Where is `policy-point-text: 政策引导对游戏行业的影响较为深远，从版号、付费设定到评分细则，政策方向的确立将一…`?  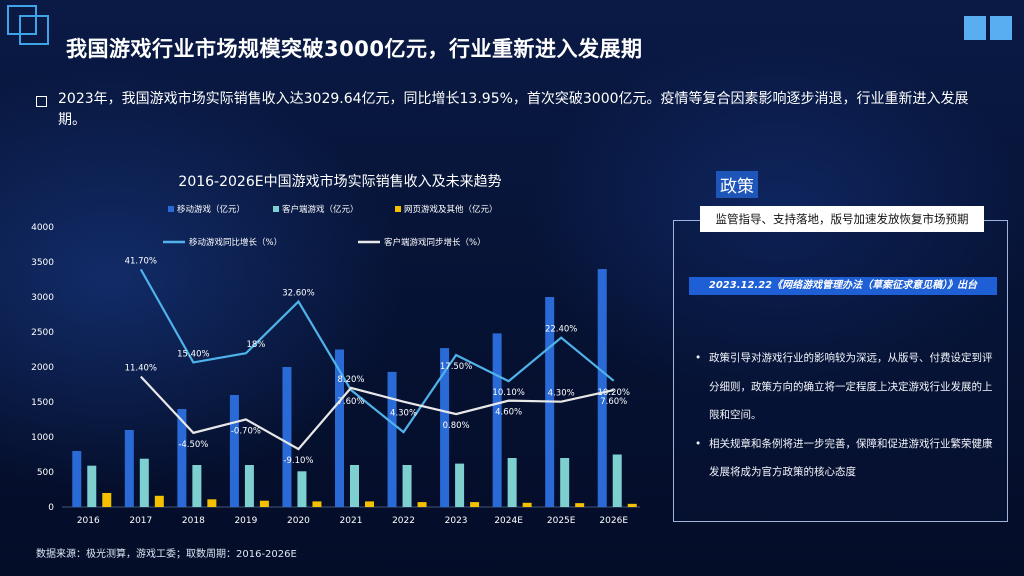 policy-point-text: 政策引导对游戏行业的影响较为深远，从版号、付费设定到评分细则，政策方向的确立将一… is located at coordinates (851, 386).